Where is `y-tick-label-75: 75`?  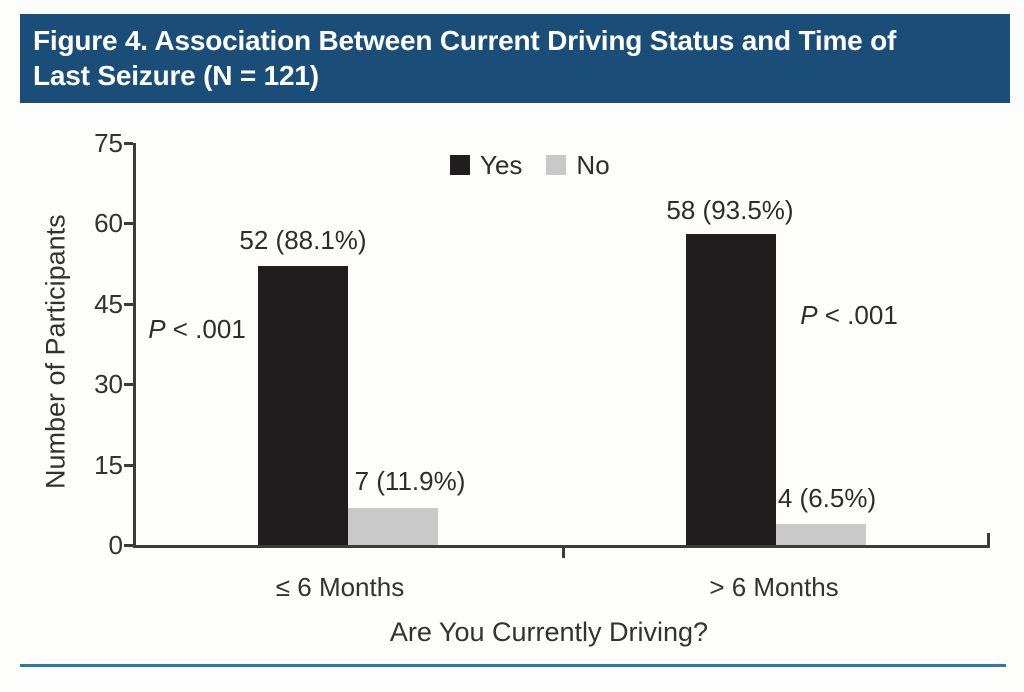 y-tick-label-75: 75 is located at coordinates (108, 143).